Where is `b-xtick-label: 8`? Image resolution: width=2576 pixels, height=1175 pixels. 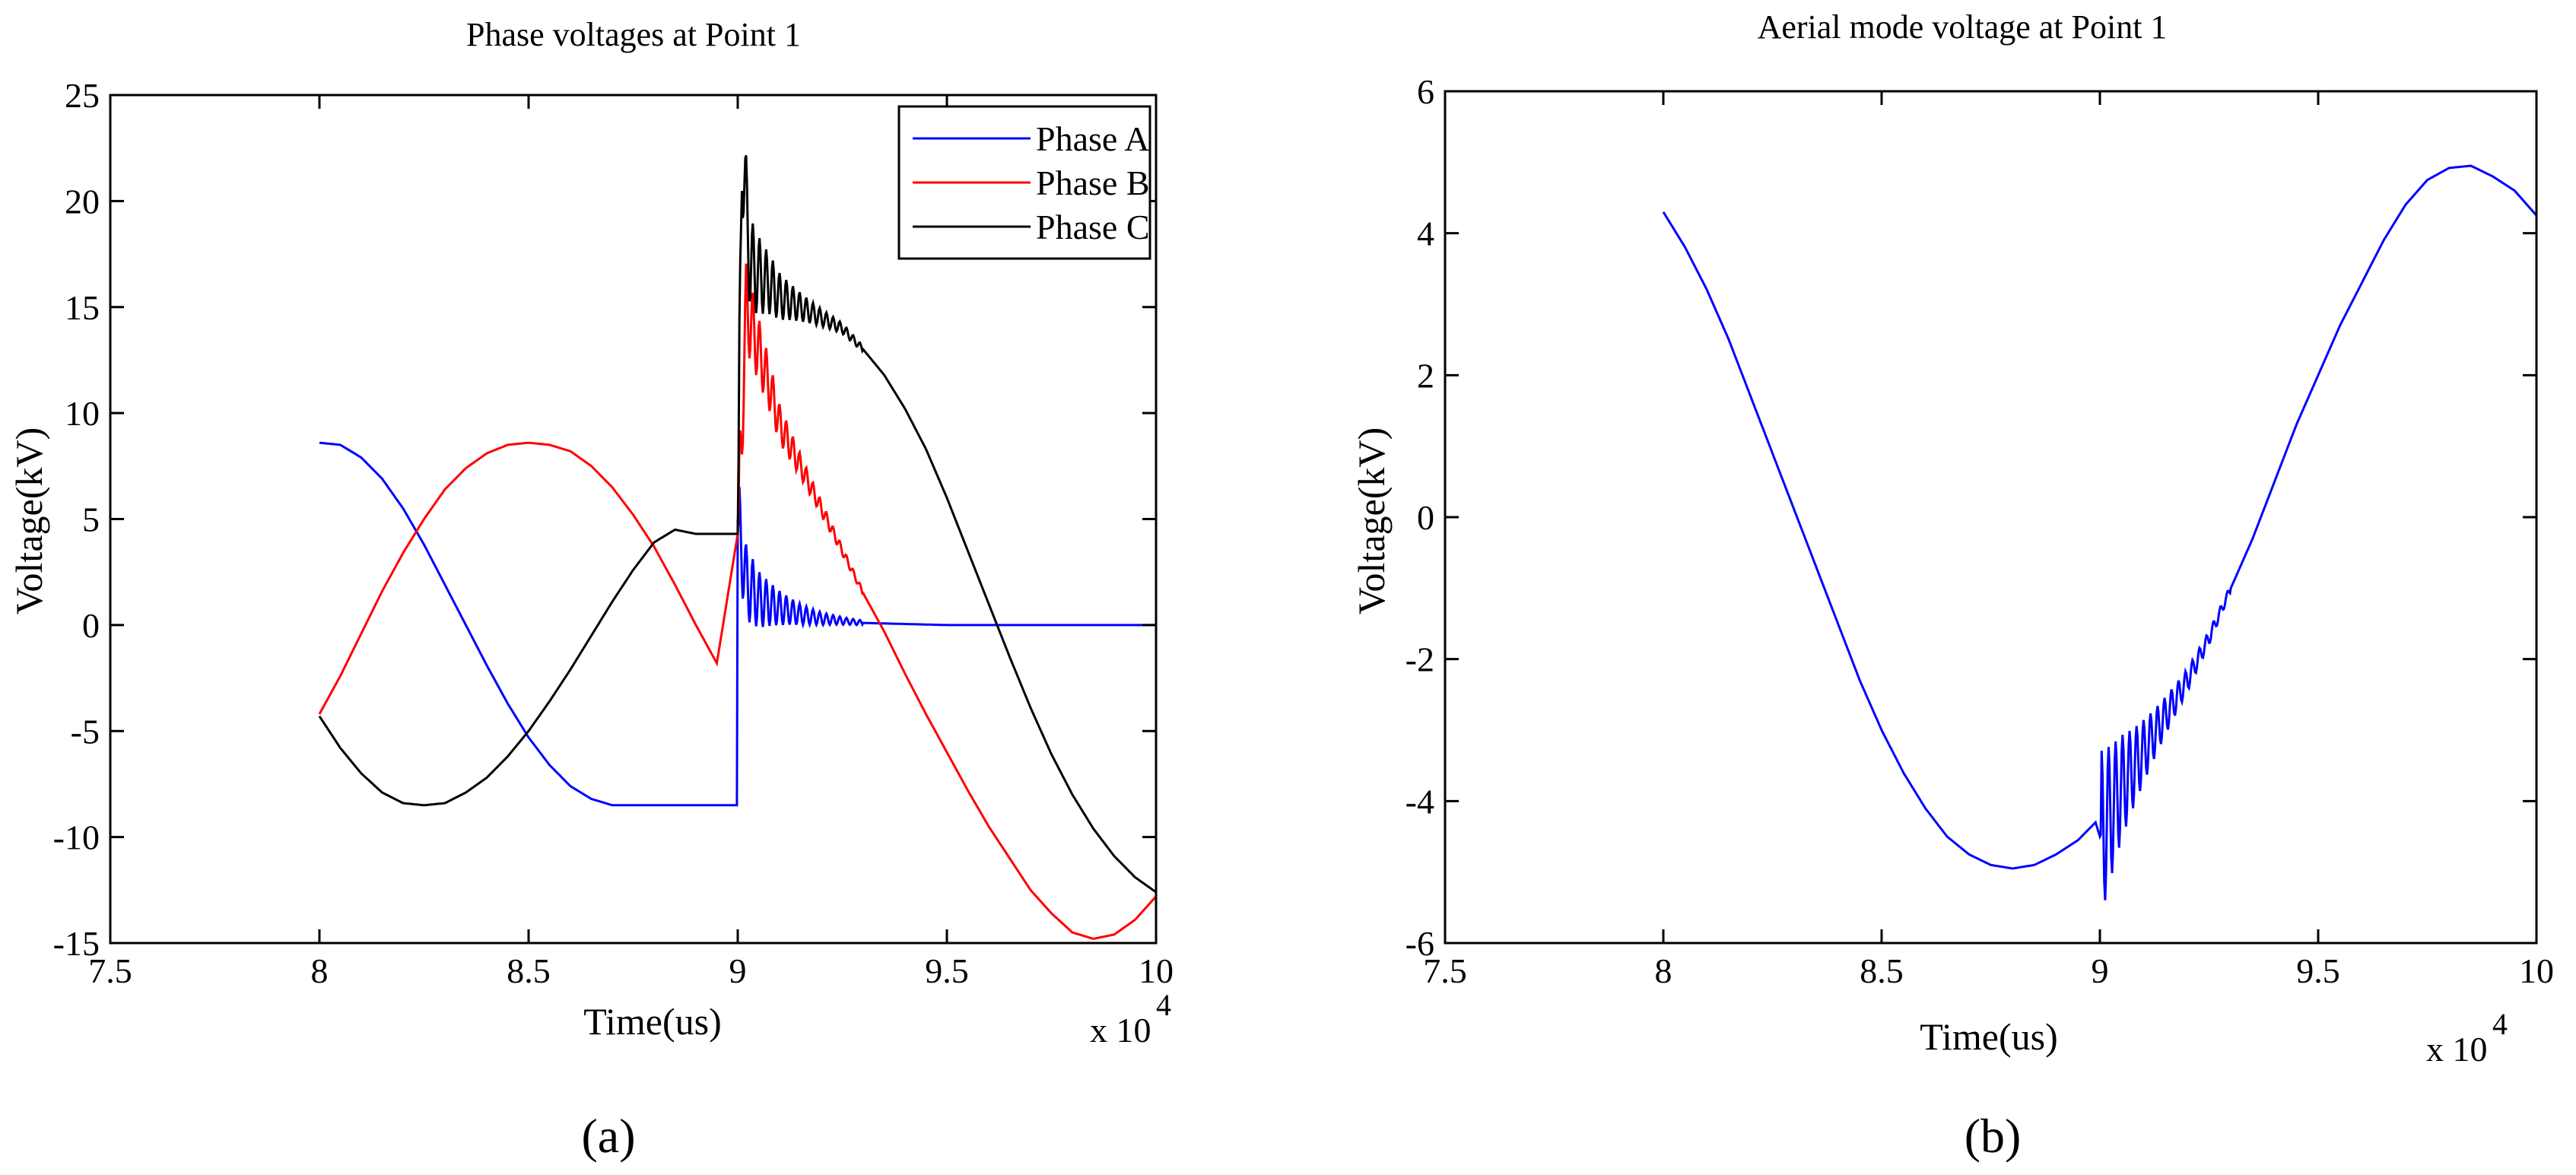 b-xtick-label: 8 is located at coordinates (1663, 970).